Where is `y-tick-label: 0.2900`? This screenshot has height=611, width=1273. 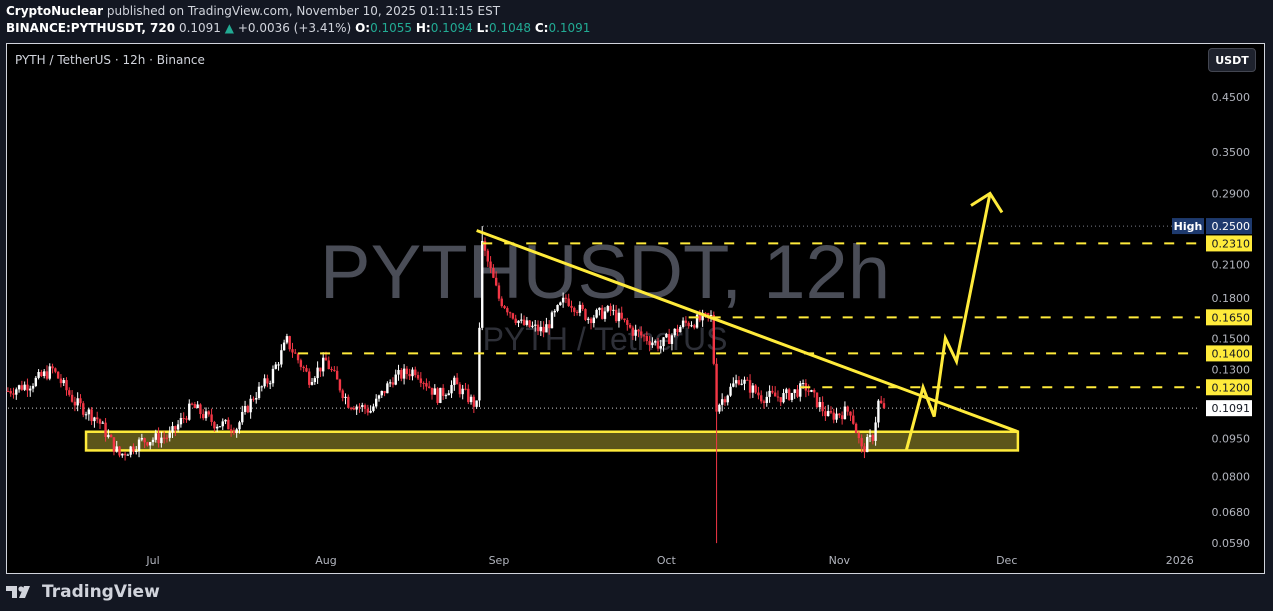 y-tick-label: 0.2900 is located at coordinates (1231, 193).